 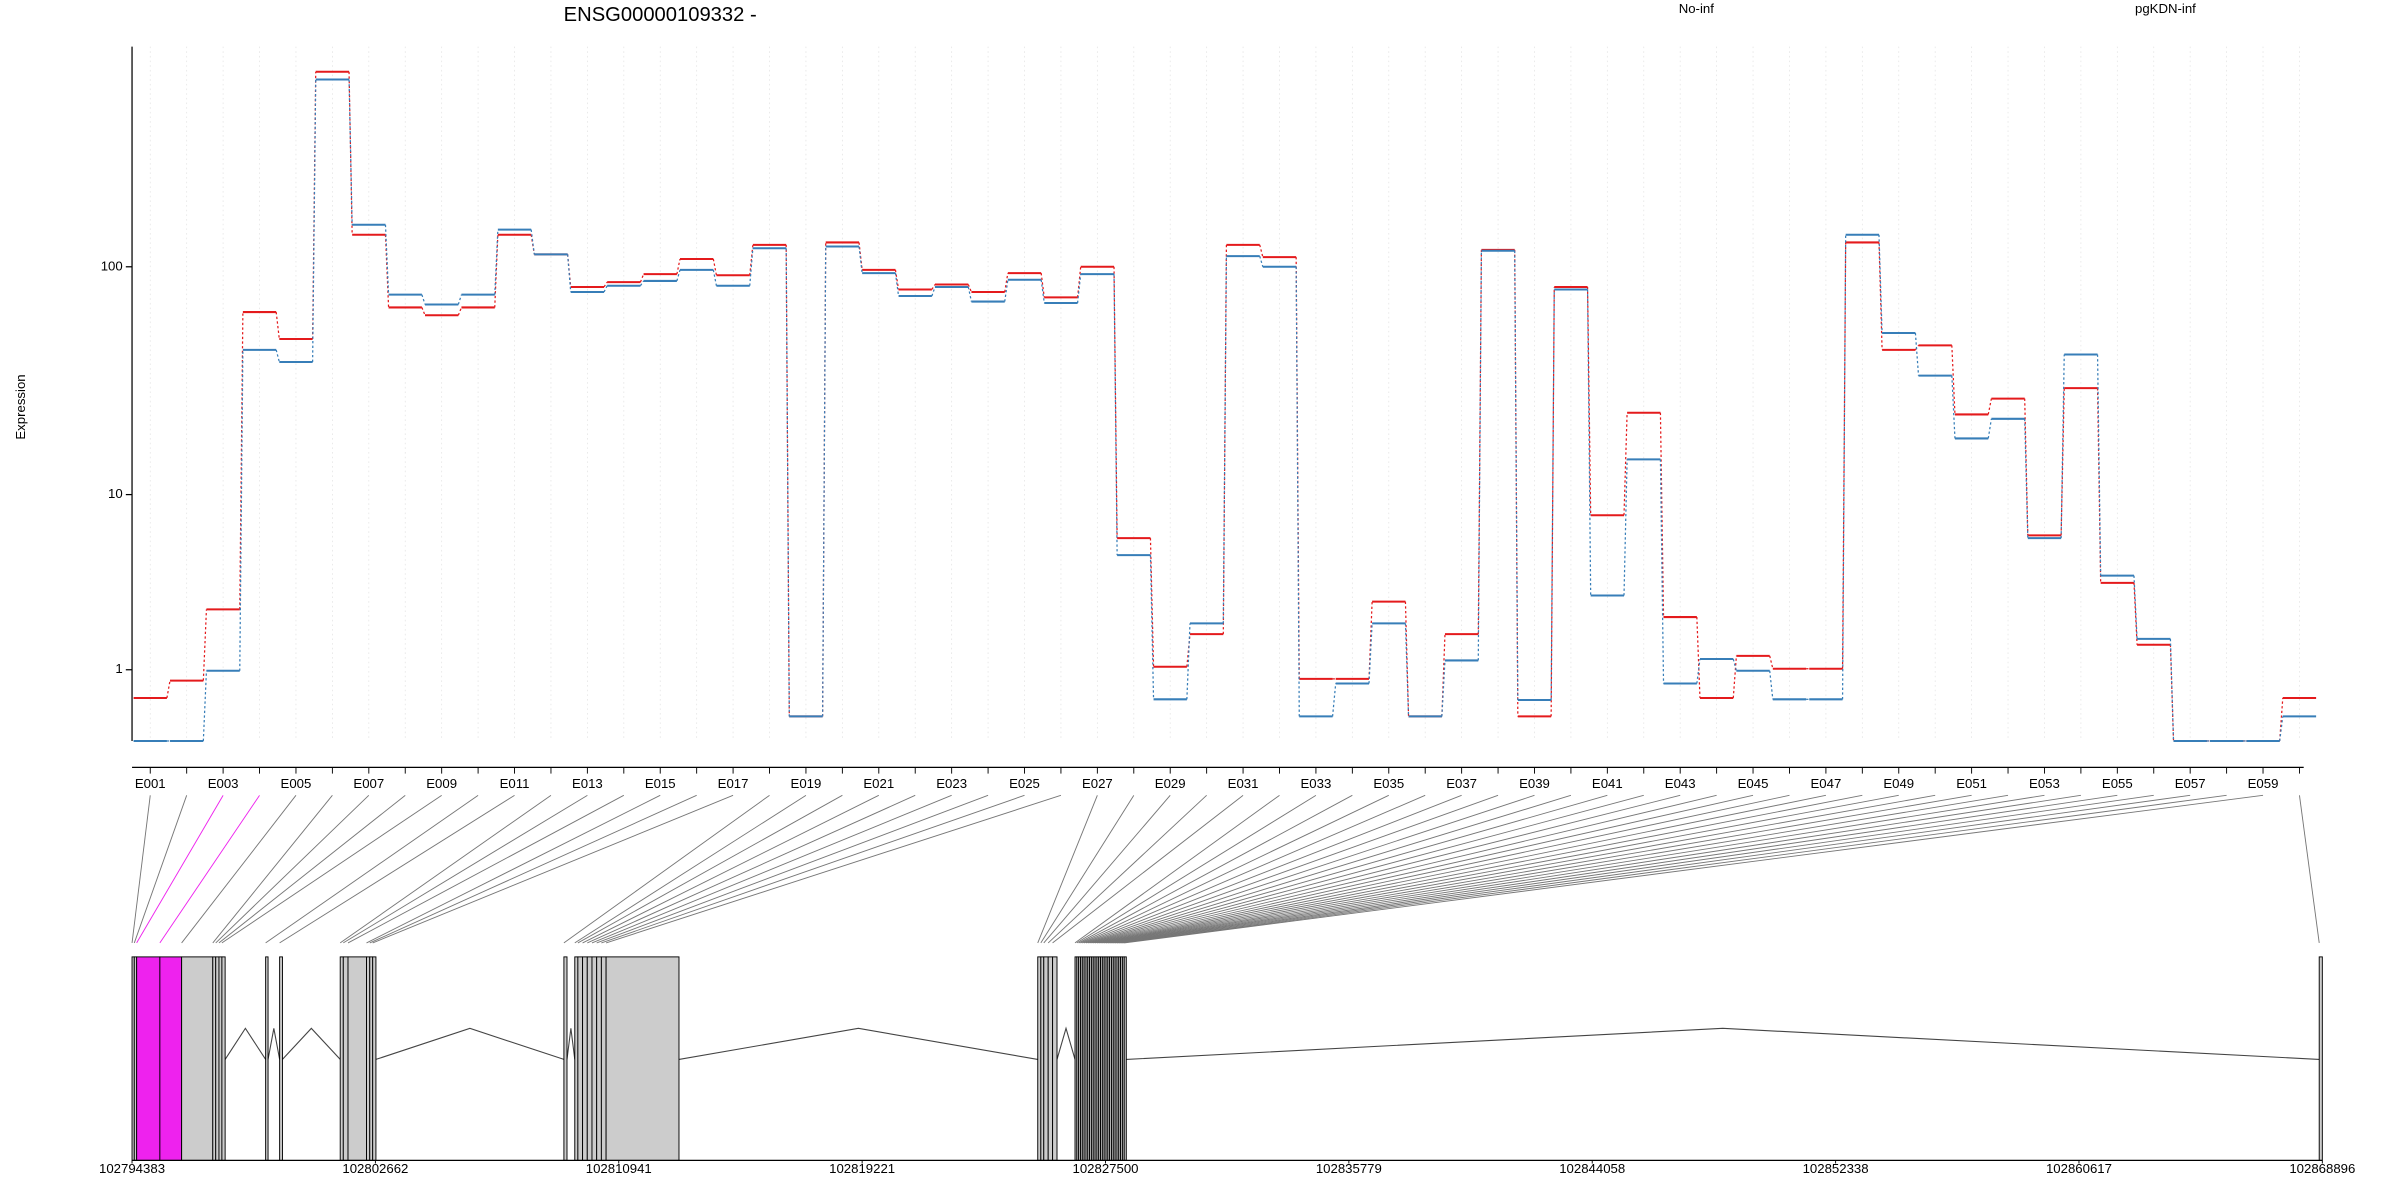 What do you see at coordinates (20, 406) in the screenshot?
I see `y-axis-label: Expression` at bounding box center [20, 406].